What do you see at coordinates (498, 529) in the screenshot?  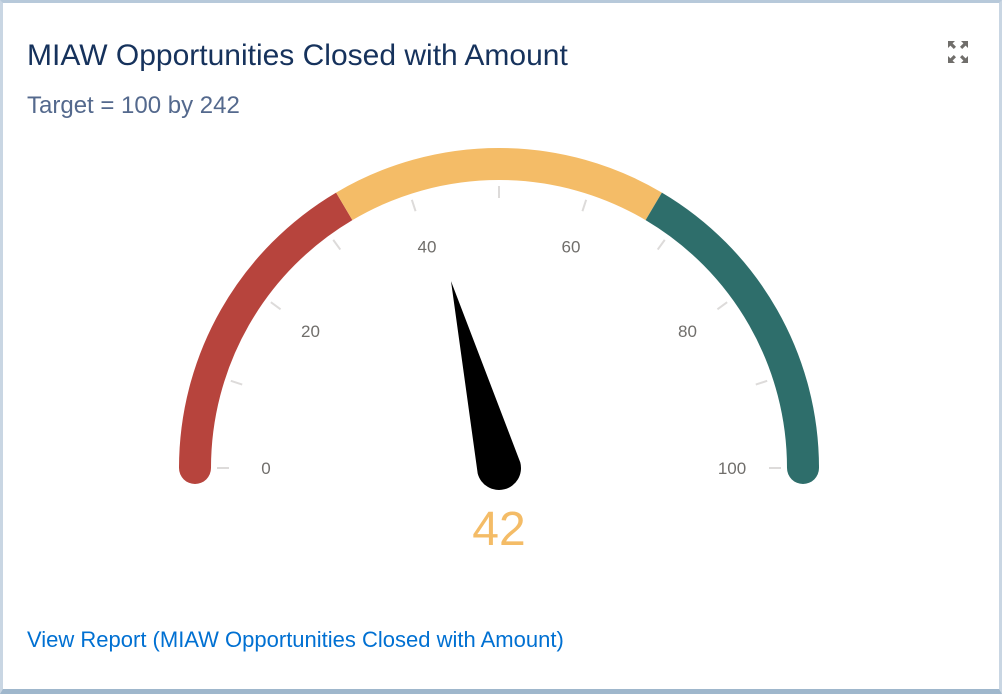 I see `gauge-value-label: 42` at bounding box center [498, 529].